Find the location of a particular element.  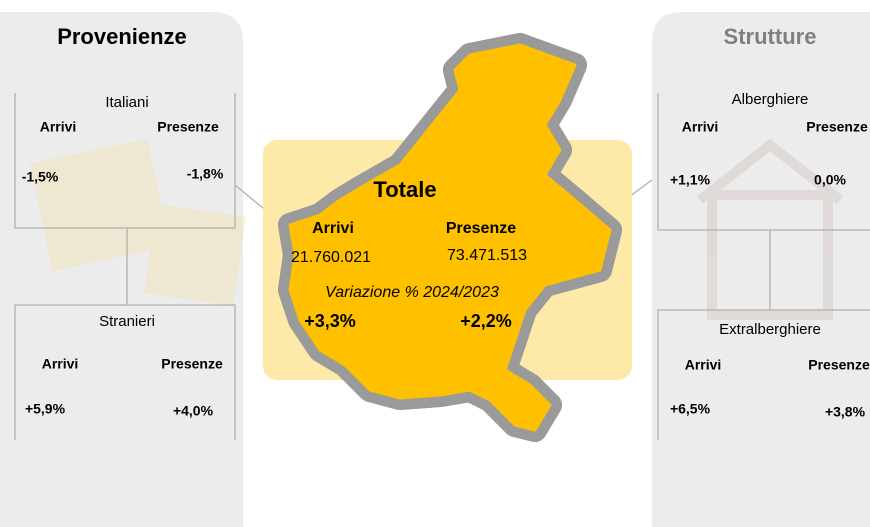

value: +1,1% is located at coordinates (690, 180).